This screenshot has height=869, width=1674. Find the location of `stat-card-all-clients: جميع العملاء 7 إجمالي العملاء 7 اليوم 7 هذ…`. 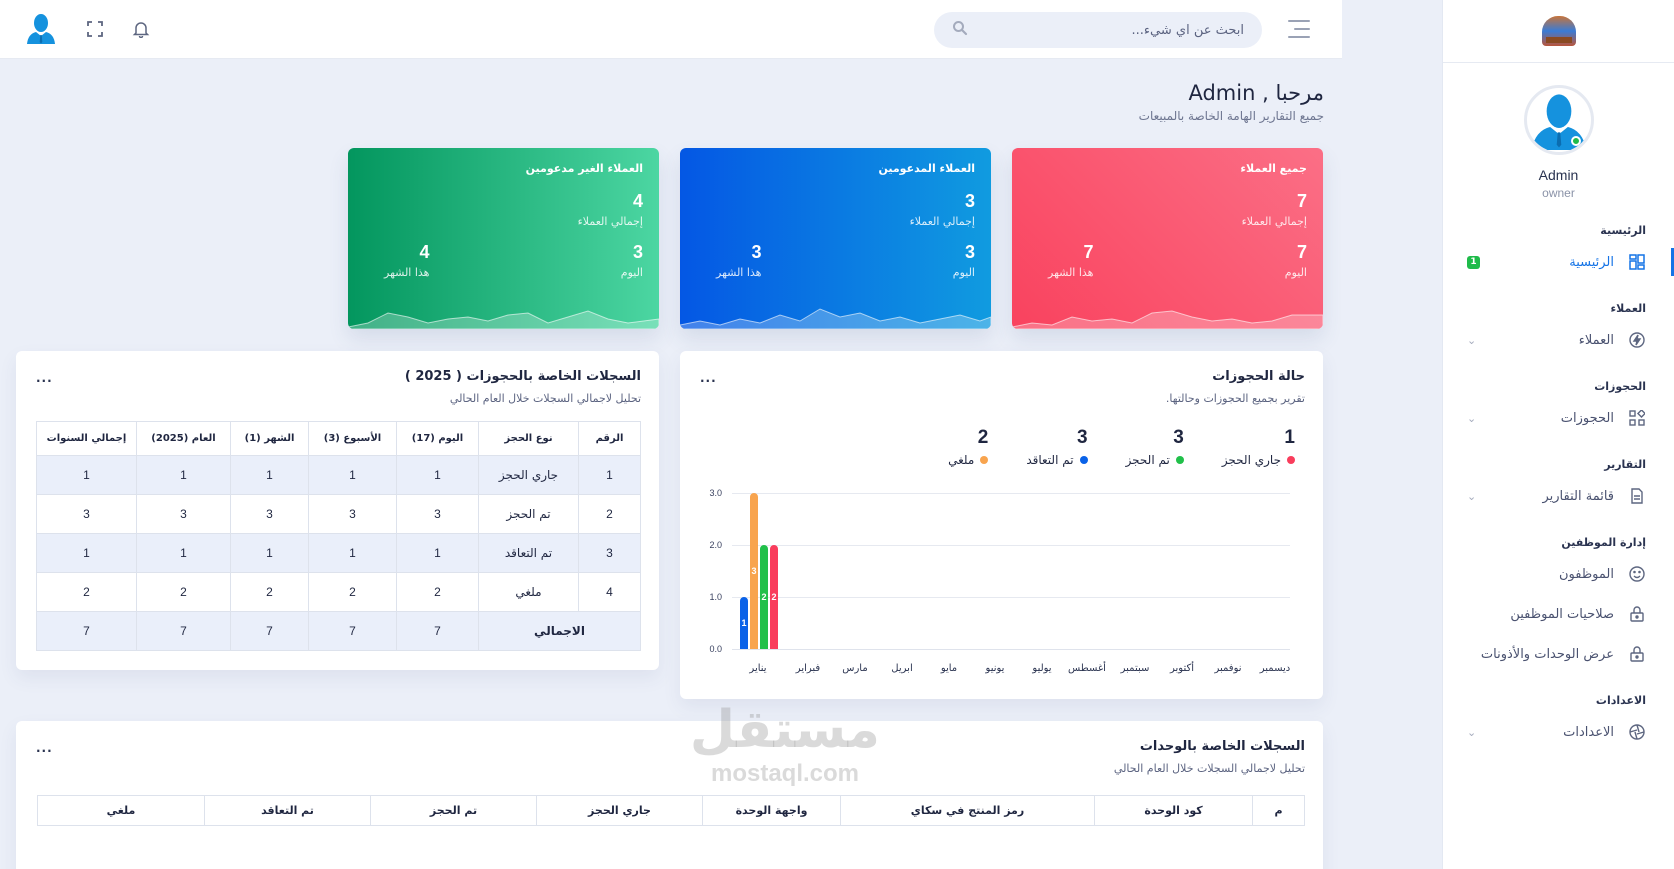

stat-card-all-clients: جميع العملاء 7 إجمالي العملاء 7 اليوم 7 هذ… is located at coordinates (1167, 238).